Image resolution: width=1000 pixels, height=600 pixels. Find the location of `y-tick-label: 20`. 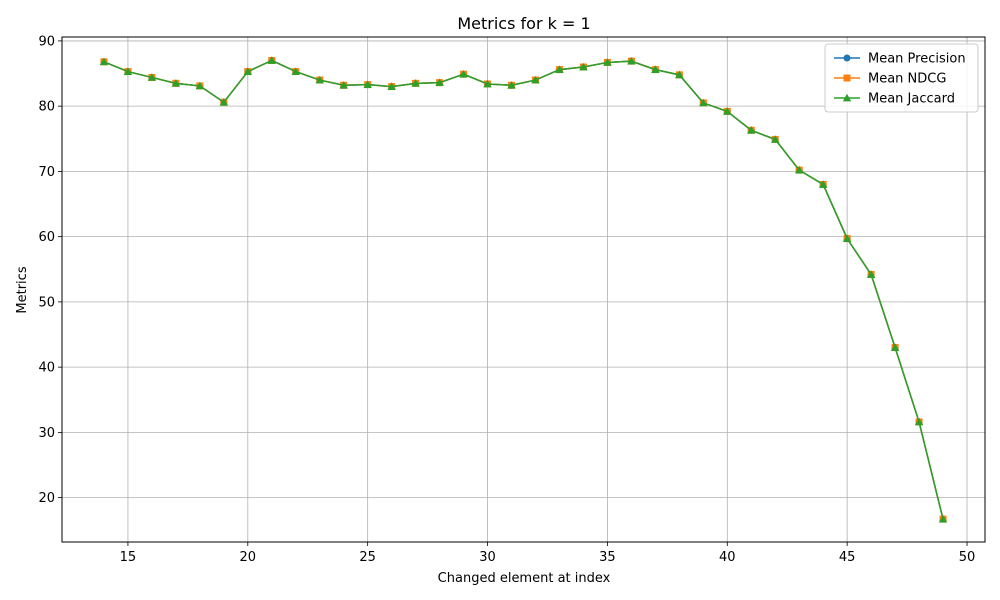

y-tick-label: 20 is located at coordinates (46, 498).